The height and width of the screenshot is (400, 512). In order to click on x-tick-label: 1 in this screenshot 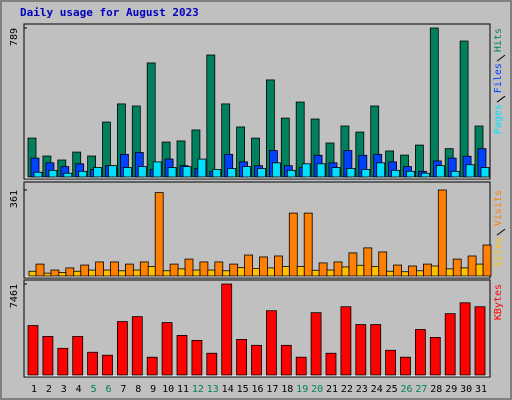, I will do `click(34, 389)`.